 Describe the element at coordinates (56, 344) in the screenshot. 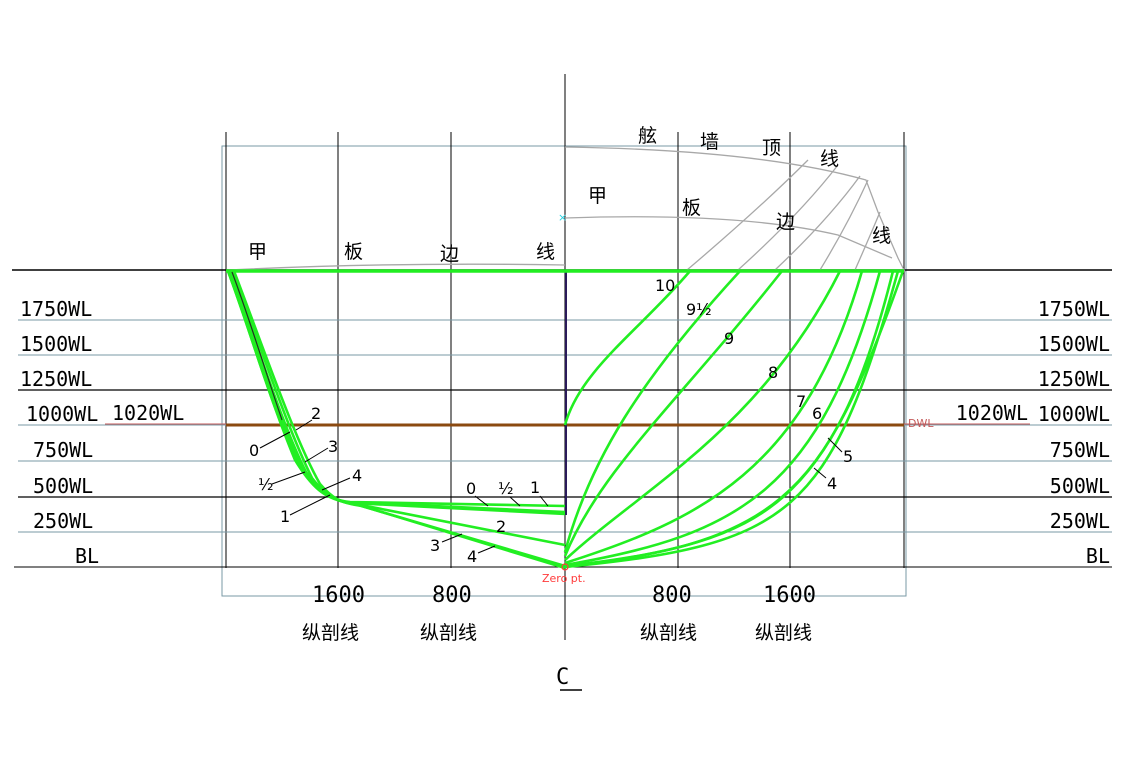

I see `wl-label-left-1500: 1500WL` at that location.